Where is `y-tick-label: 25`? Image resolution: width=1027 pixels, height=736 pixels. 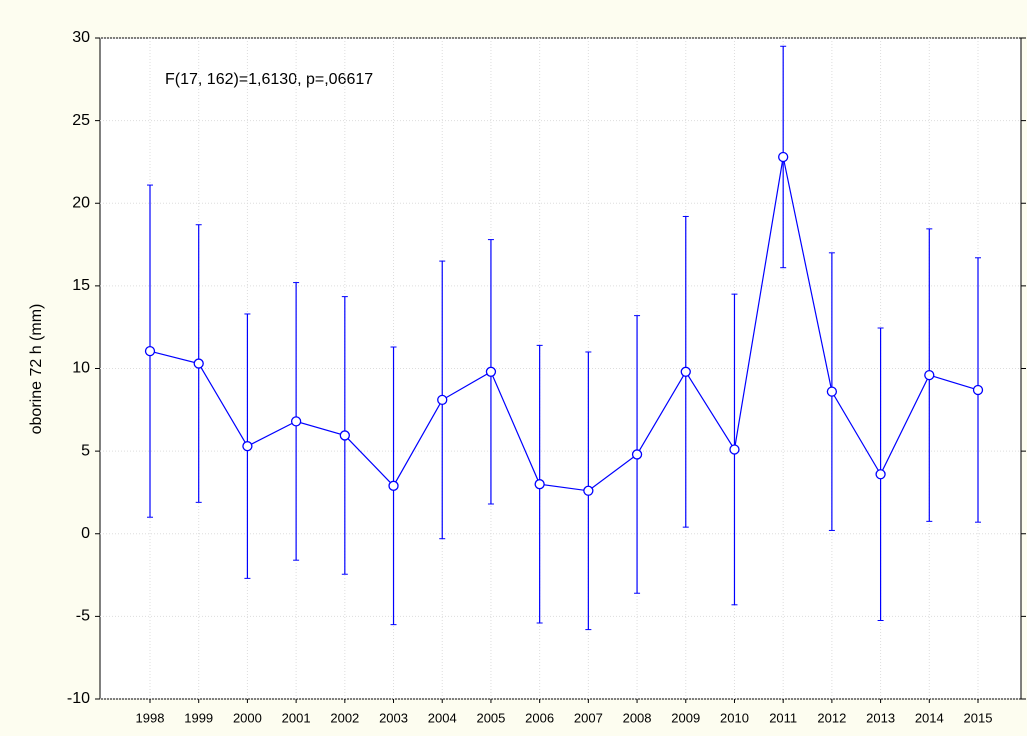 y-tick-label: 25 is located at coordinates (81, 120).